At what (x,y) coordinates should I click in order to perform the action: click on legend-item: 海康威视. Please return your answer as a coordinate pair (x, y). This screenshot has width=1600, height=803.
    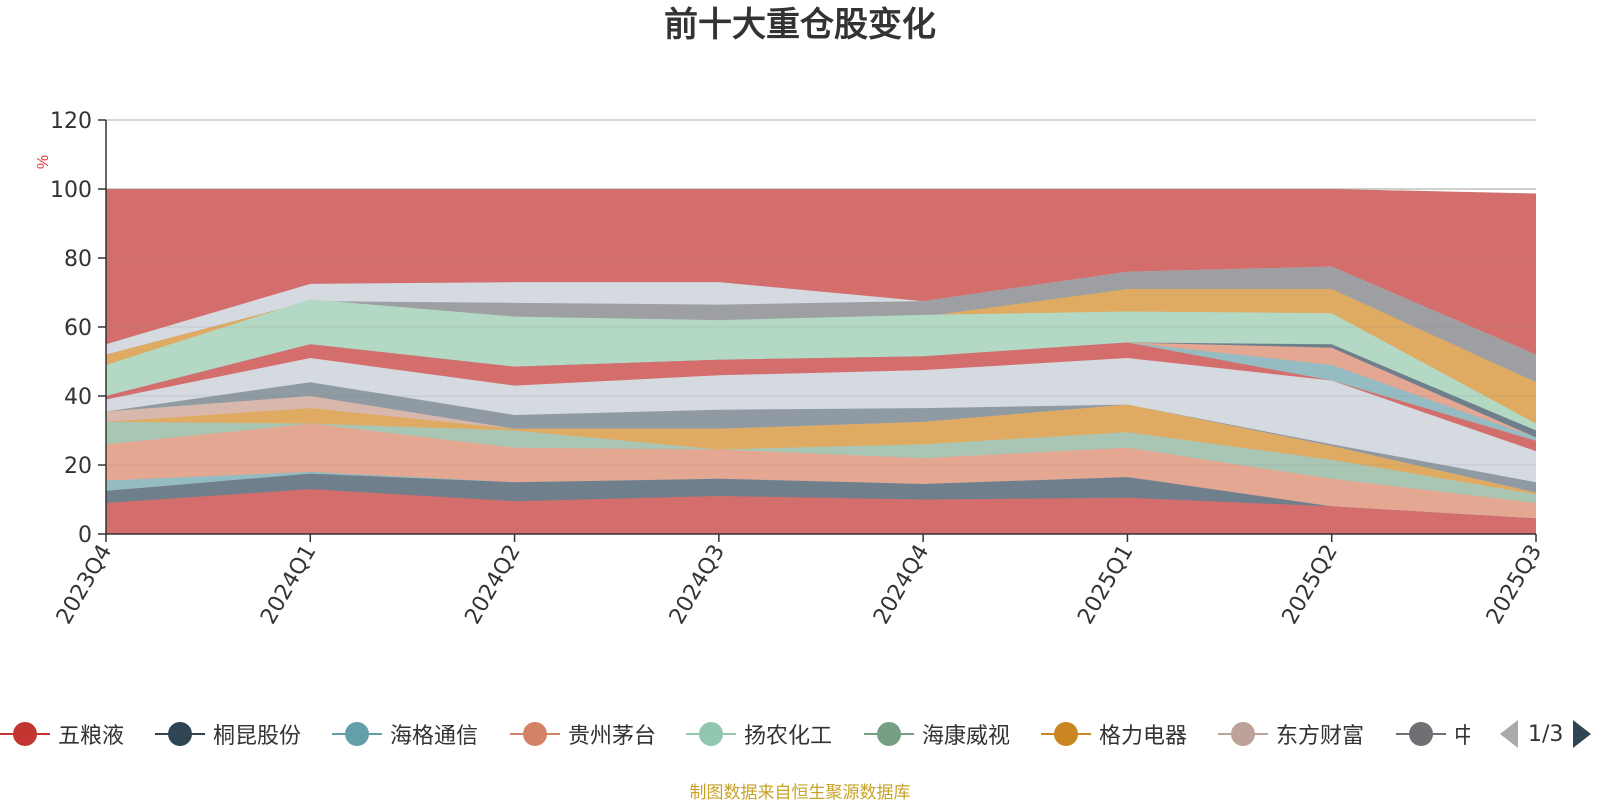
    Looking at the image, I should click on (937, 734).